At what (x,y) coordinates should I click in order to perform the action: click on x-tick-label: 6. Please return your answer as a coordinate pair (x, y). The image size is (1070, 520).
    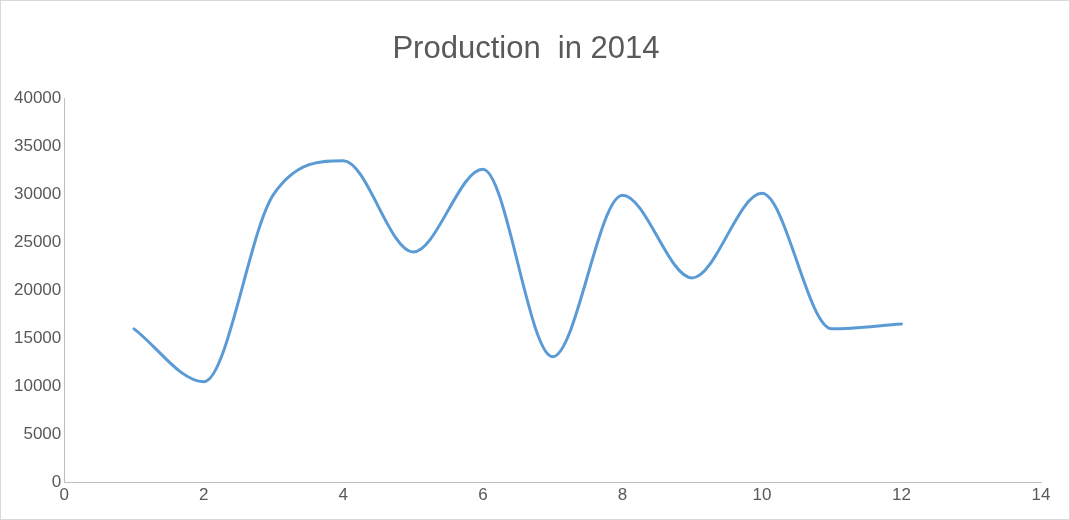
    Looking at the image, I should click on (483, 495).